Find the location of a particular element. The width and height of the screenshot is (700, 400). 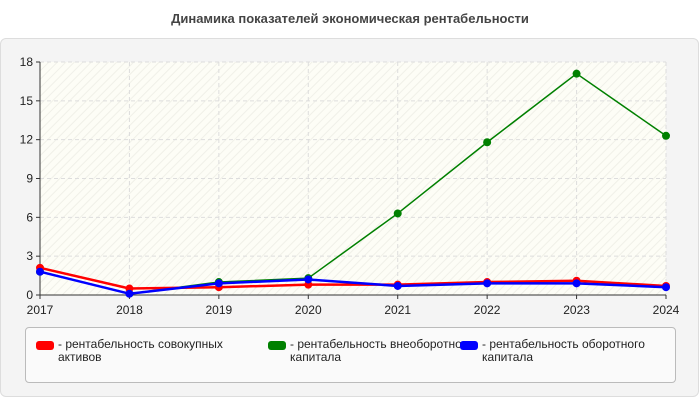

y-tick-label: 0 is located at coordinates (29, 295).